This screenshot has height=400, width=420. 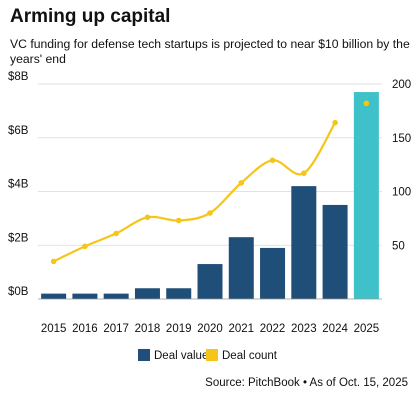 I want to click on deal-count-point-2020, so click(x=210, y=213).